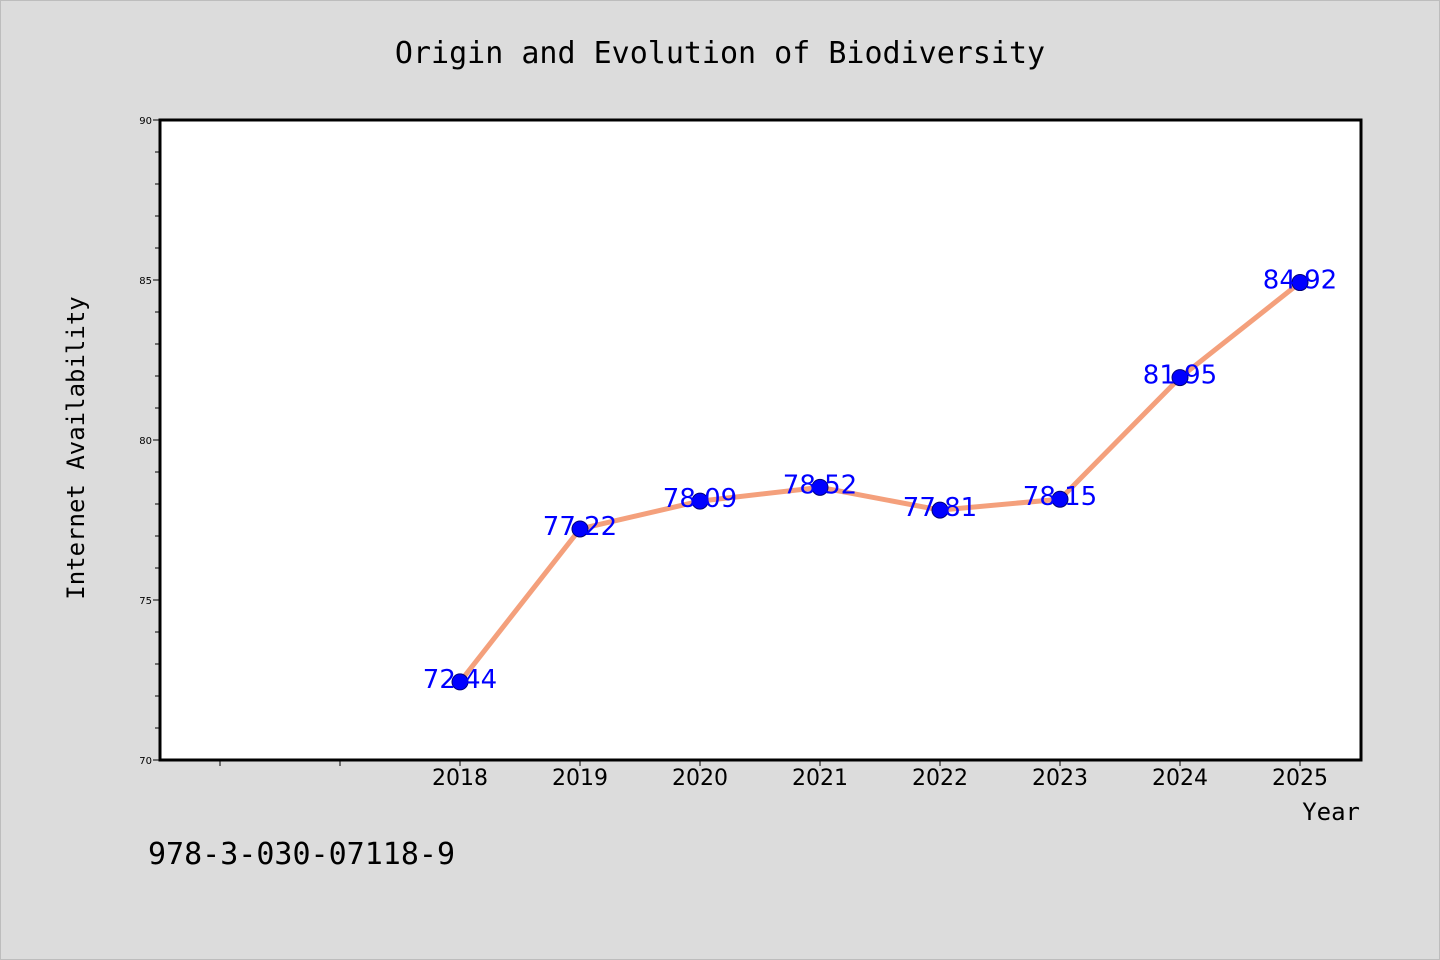 The image size is (1440, 960). Describe the element at coordinates (460, 778) in the screenshot. I see `x-tick-label: 2018` at that location.